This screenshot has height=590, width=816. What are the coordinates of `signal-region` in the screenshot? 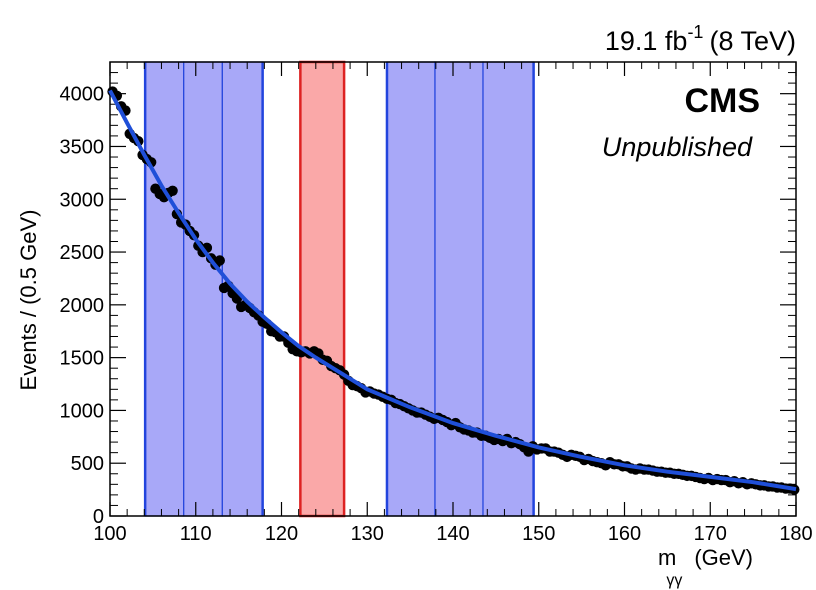 It's located at (322, 289).